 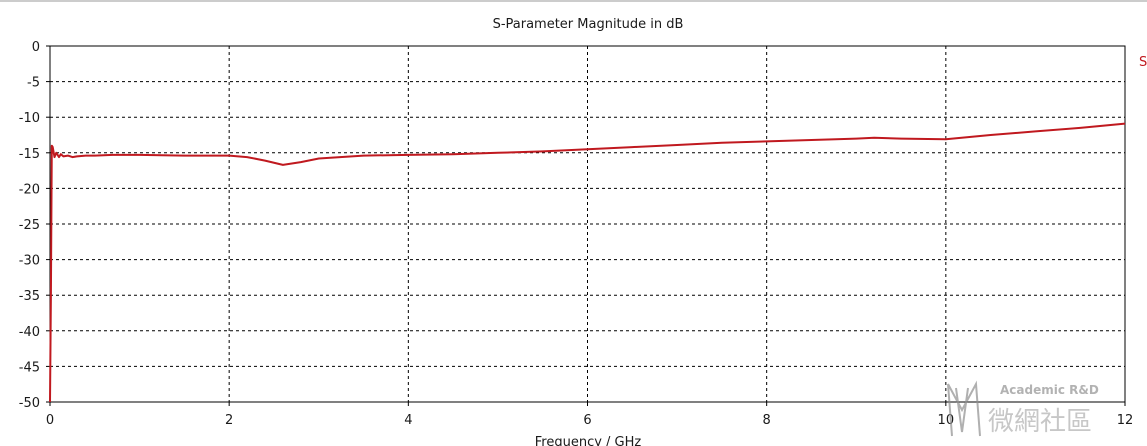 I want to click on y-tick-label: -20, so click(x=29, y=189).